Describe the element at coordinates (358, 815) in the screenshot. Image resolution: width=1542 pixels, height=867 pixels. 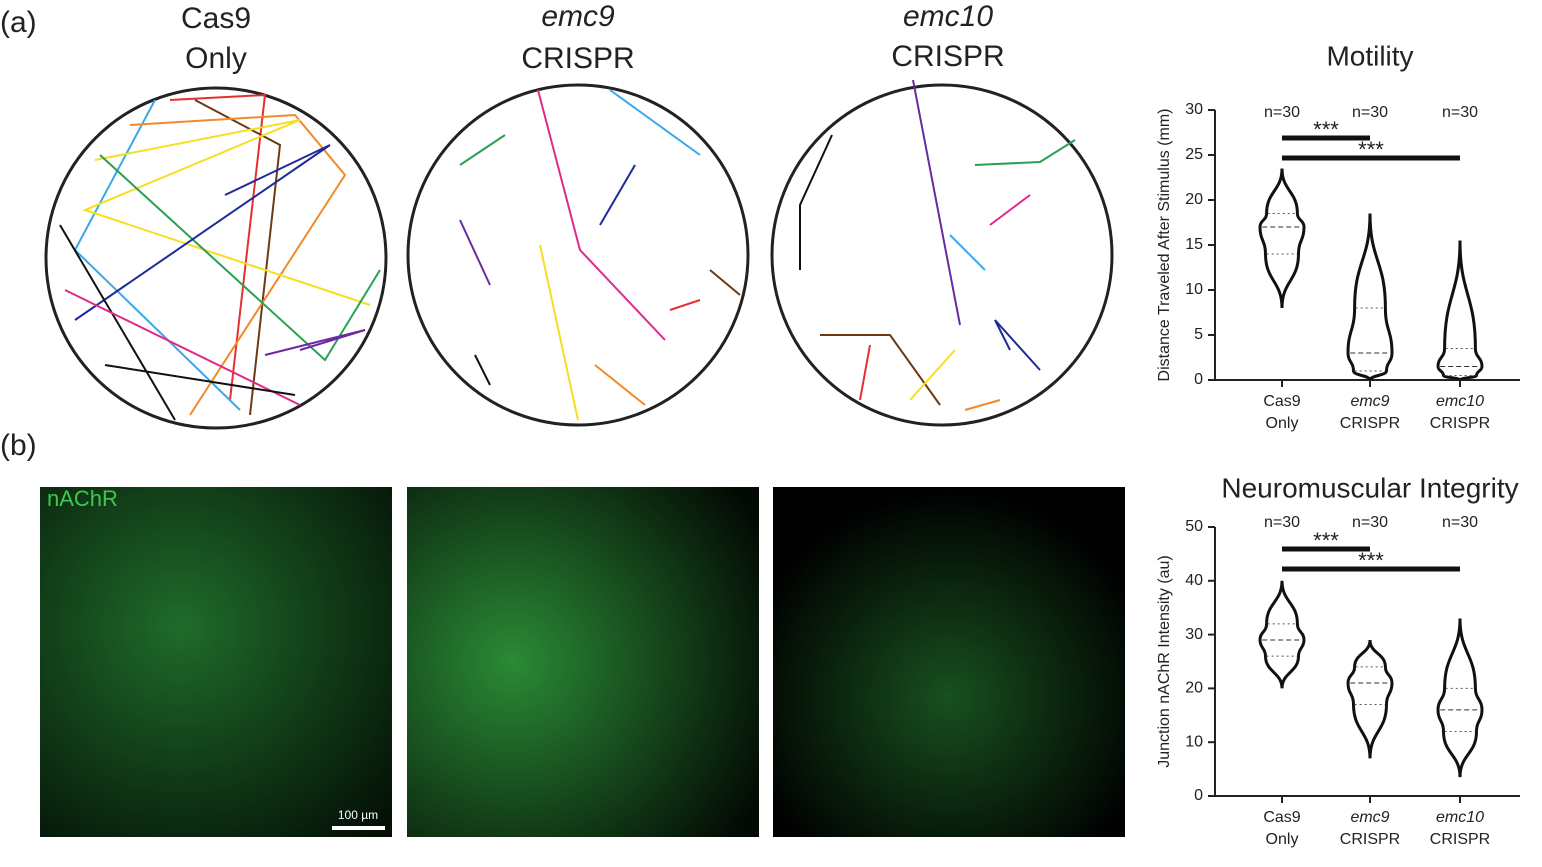
I see `scale-bar-label: 100 µm` at that location.